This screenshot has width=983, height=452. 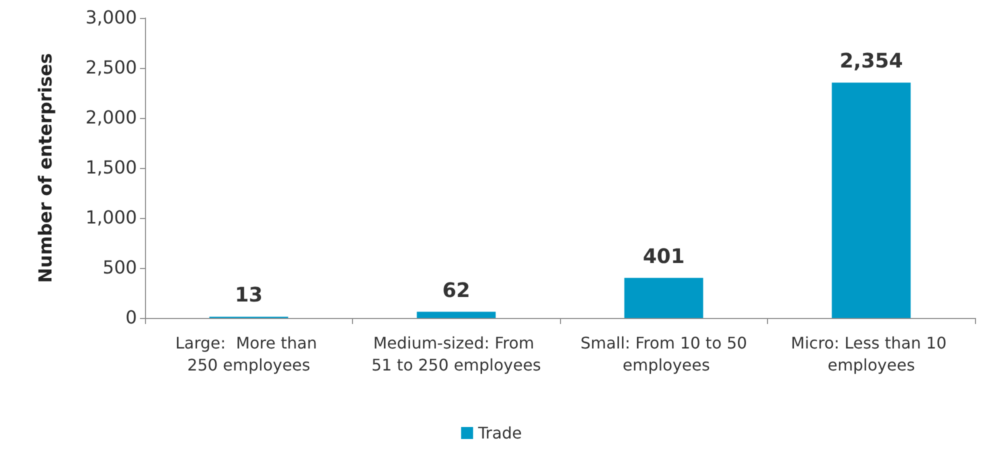 I want to click on x-tick-label: Large: More than 250 employees, so click(x=248, y=354).